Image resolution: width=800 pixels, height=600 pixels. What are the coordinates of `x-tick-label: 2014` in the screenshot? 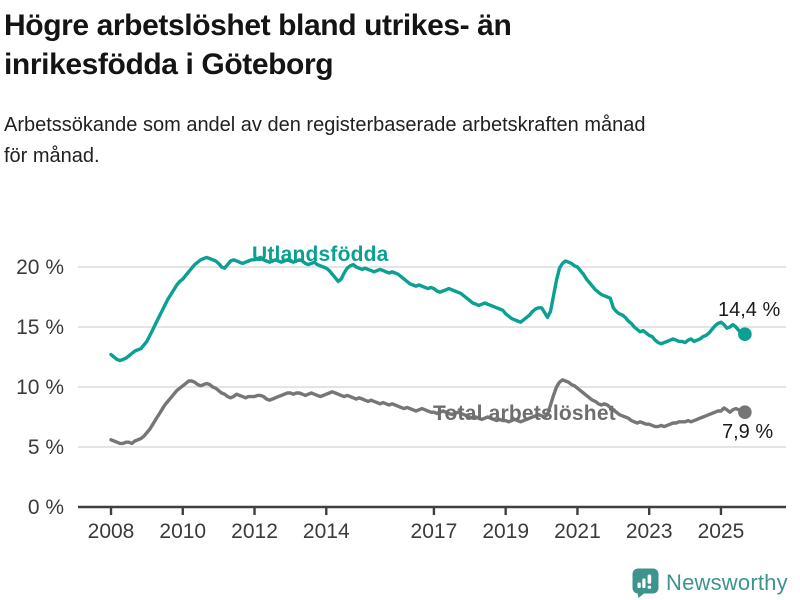 It's located at (326, 531).